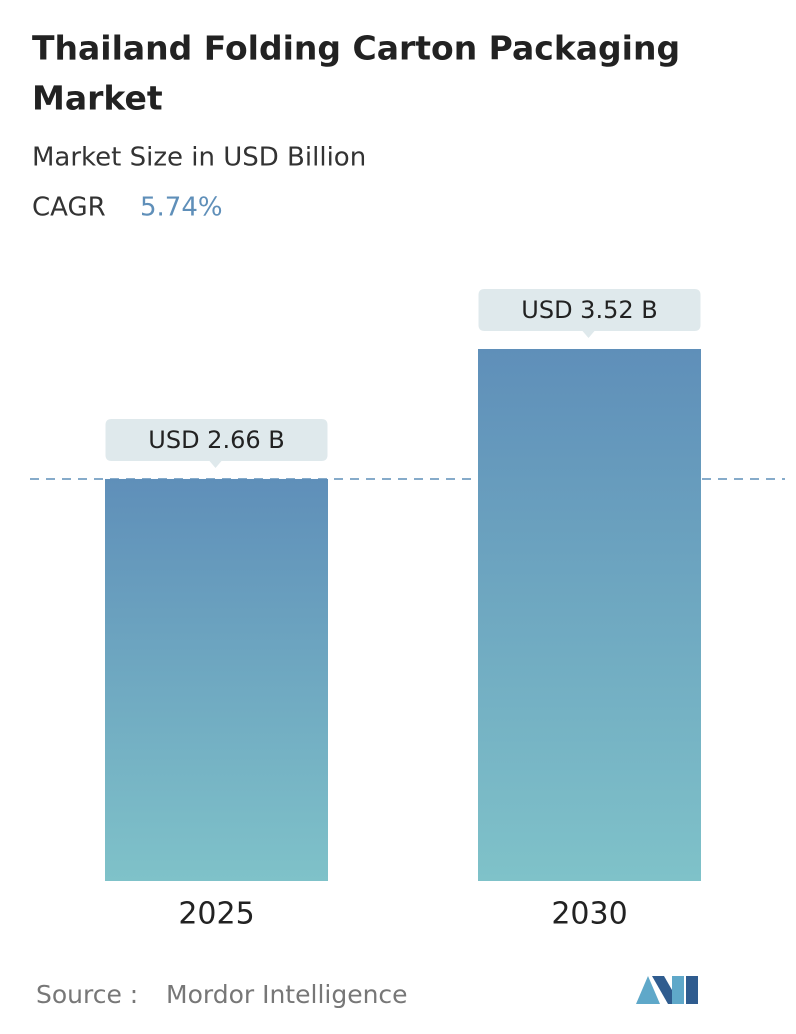 This screenshot has height=1034, width=796. Describe the element at coordinates (69, 208) in the screenshot. I see `cagr-label: CAGR` at that location.